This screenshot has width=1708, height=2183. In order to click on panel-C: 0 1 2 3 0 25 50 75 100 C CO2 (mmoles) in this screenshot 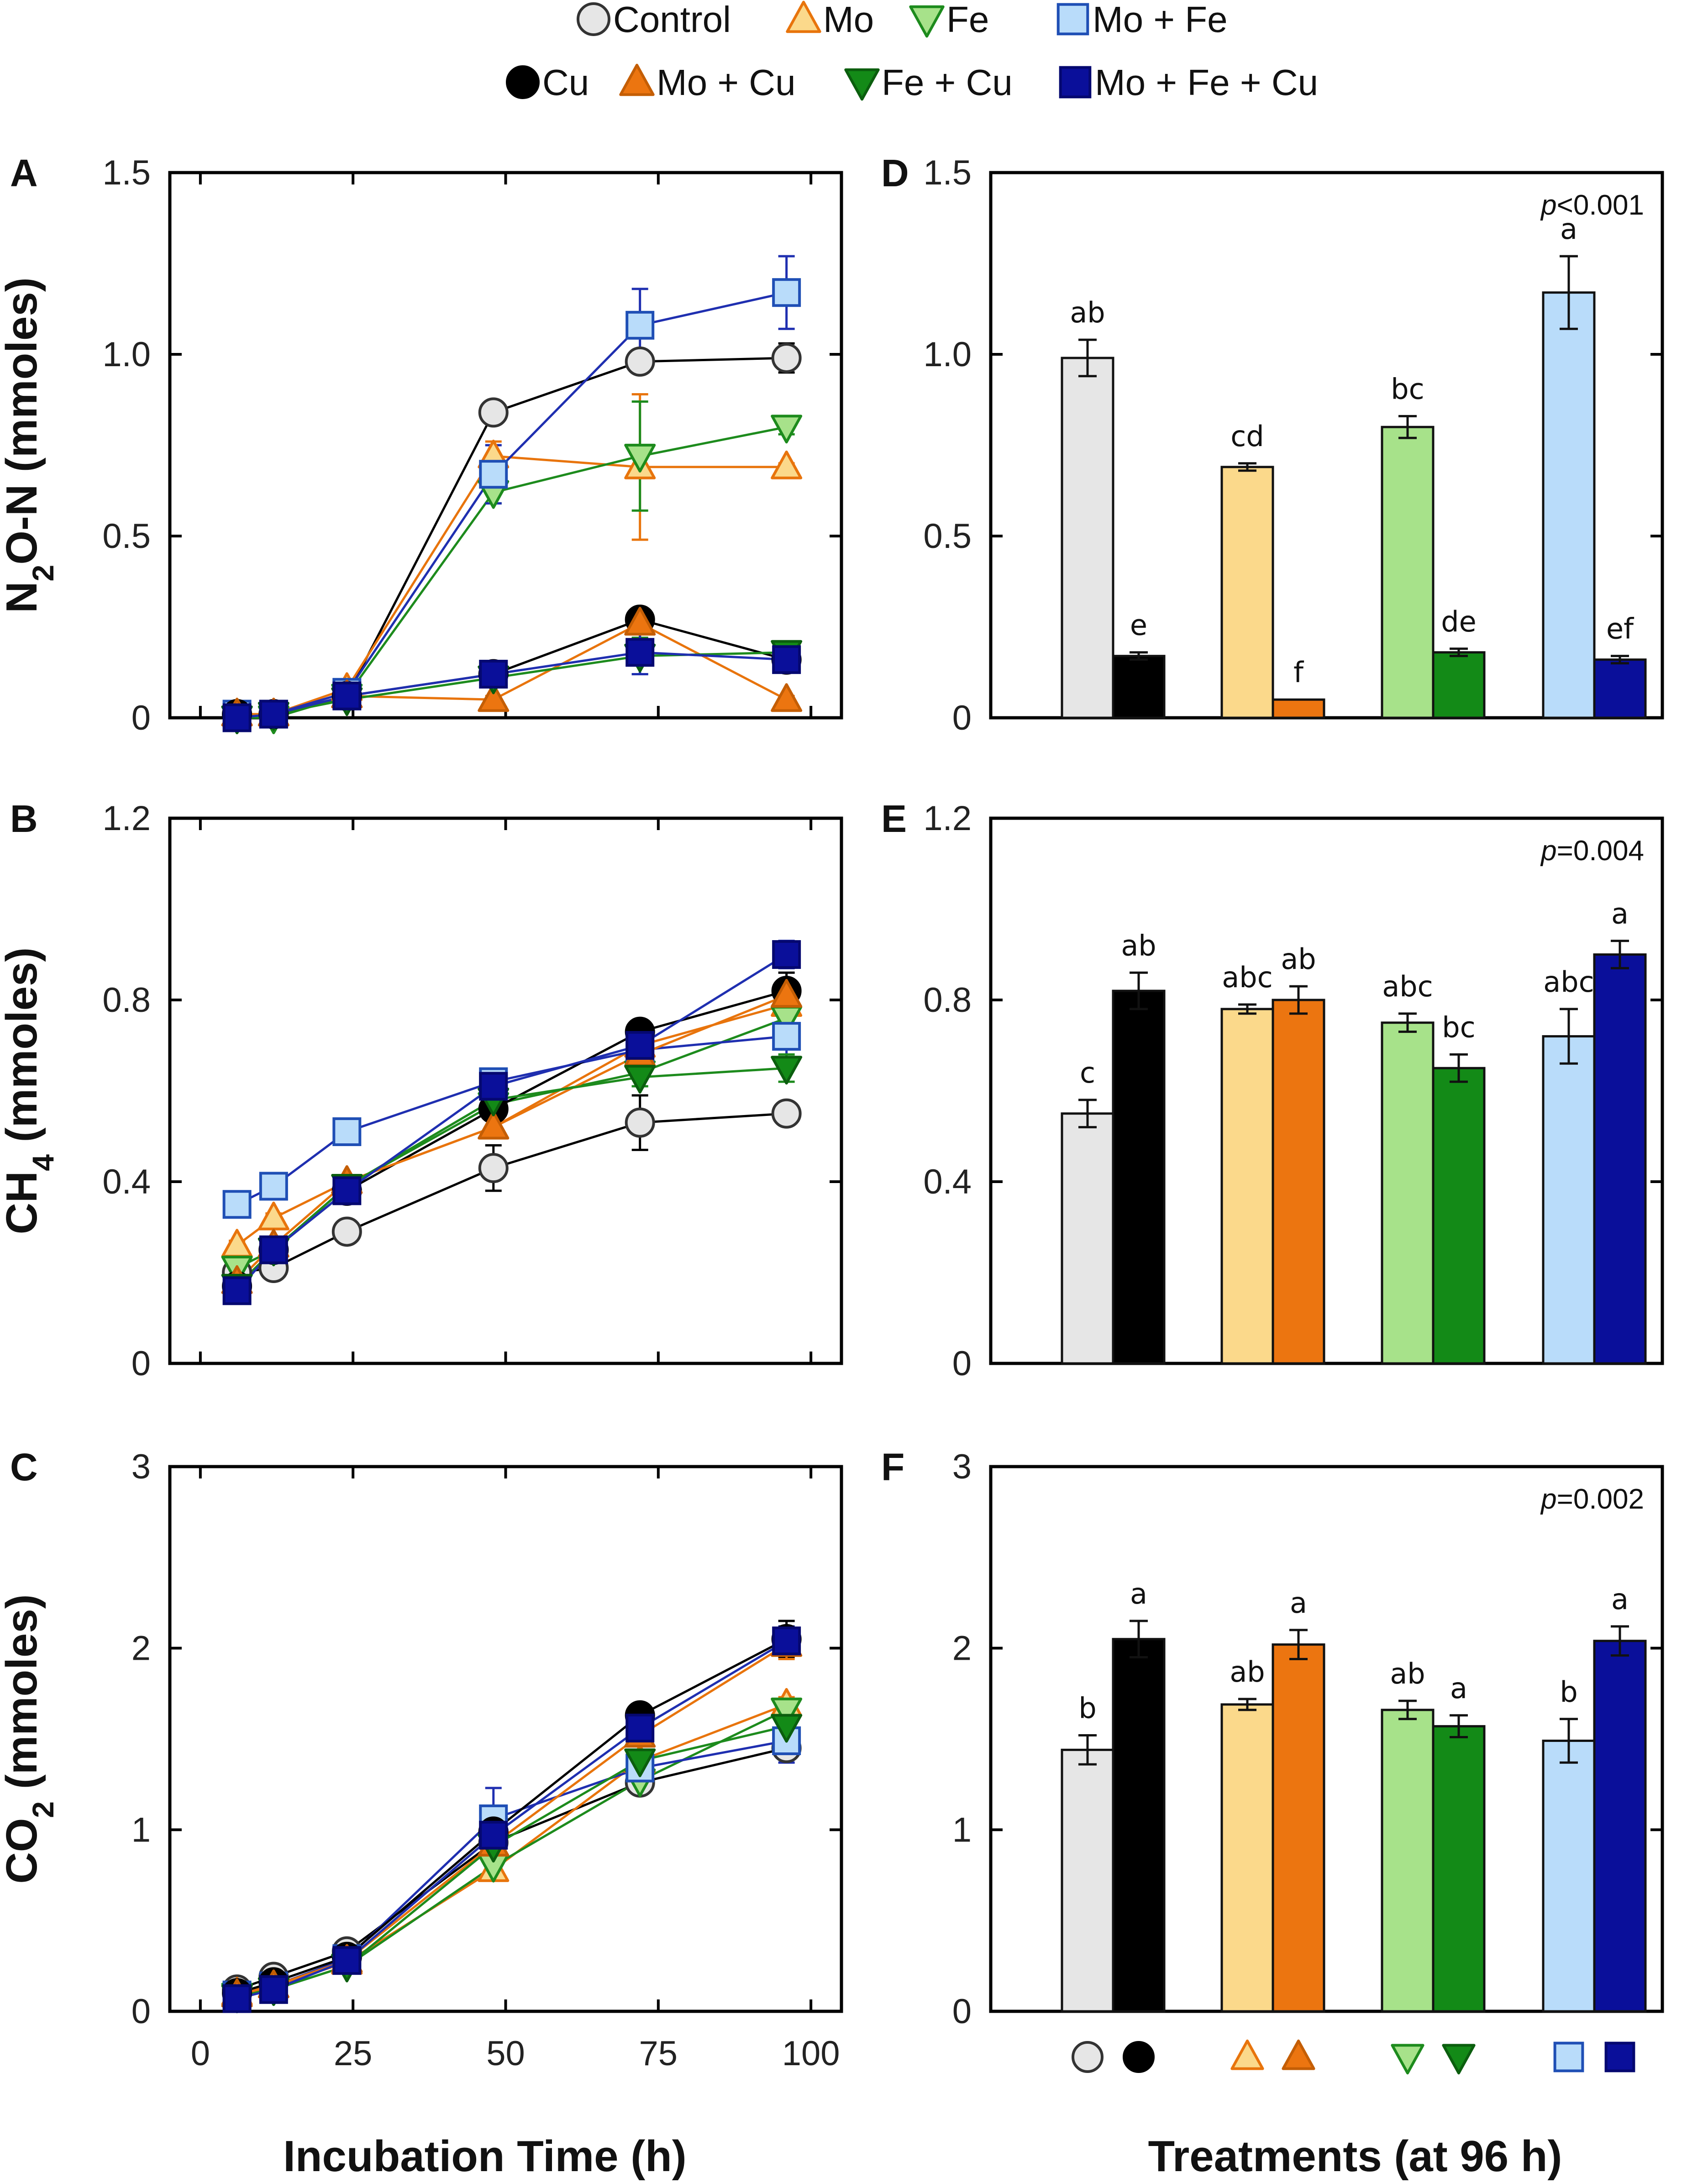, I will do `click(421, 1759)`.